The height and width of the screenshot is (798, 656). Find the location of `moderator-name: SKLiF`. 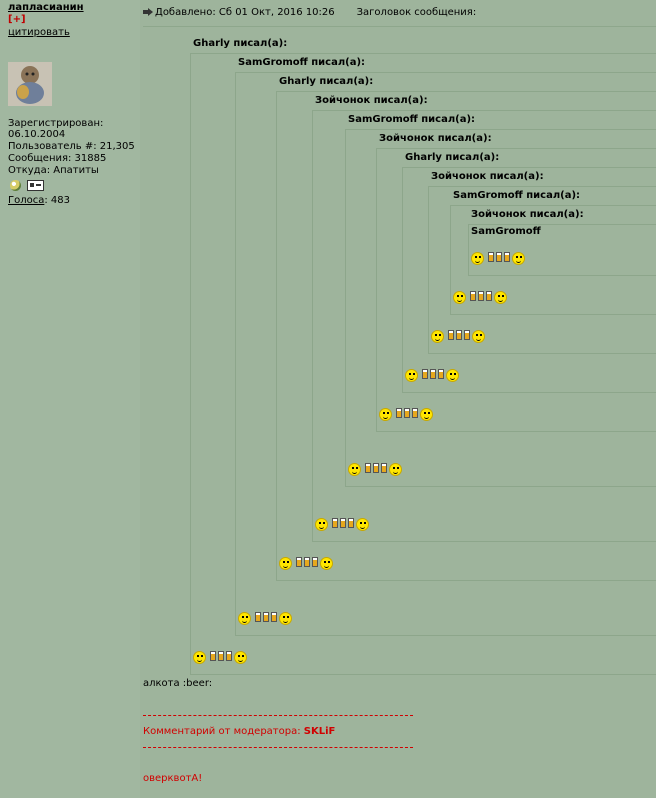

moderator-name: SKLiF is located at coordinates (319, 731).